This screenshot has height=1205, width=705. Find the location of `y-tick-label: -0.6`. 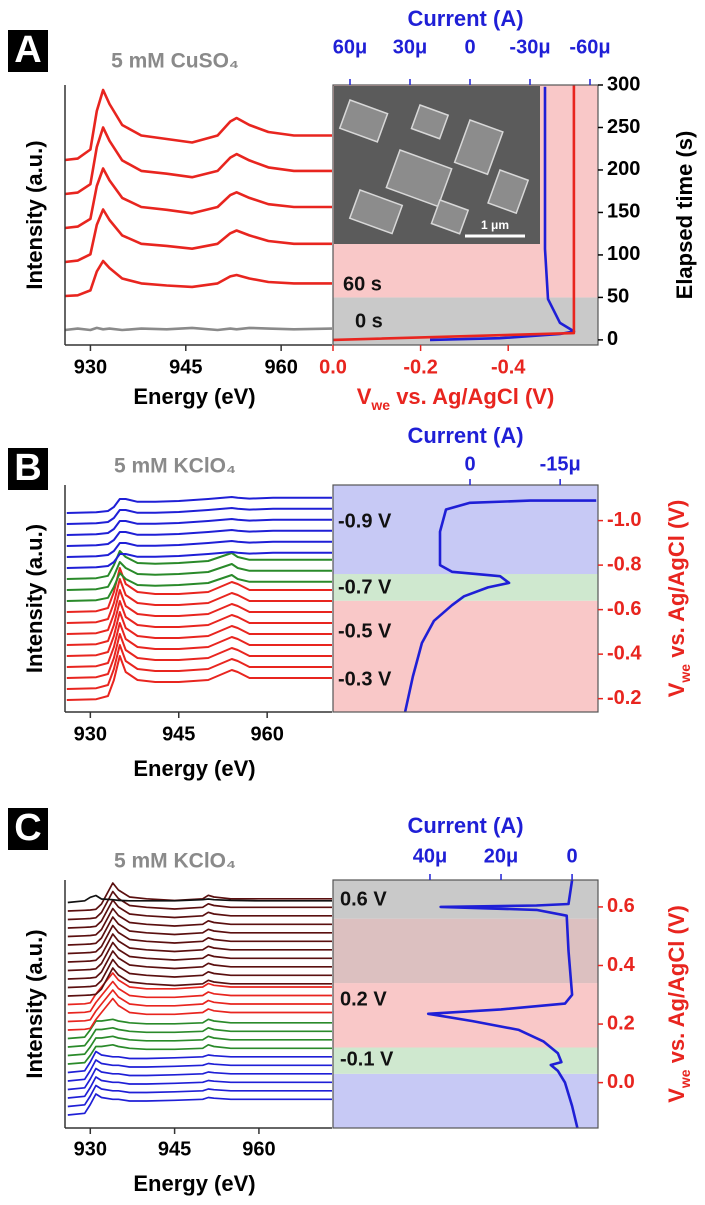

y-tick-label: -0.6 is located at coordinates (624, 609).